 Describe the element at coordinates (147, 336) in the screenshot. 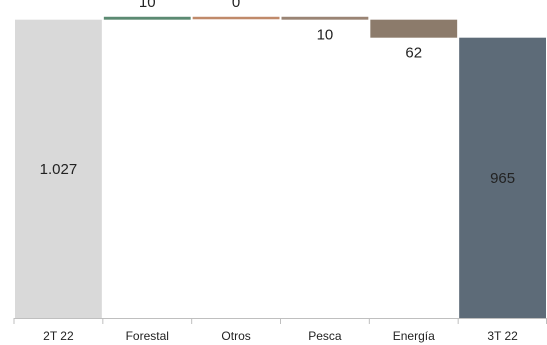

I see `category-label-forestal: Forestal` at that location.